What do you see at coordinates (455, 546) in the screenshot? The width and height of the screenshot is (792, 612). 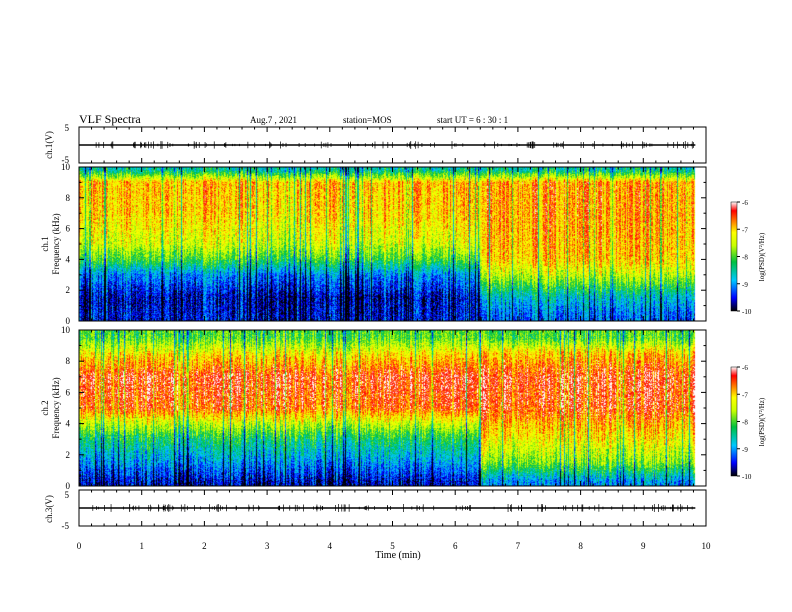 I see `x-tick-label: 6` at bounding box center [455, 546].